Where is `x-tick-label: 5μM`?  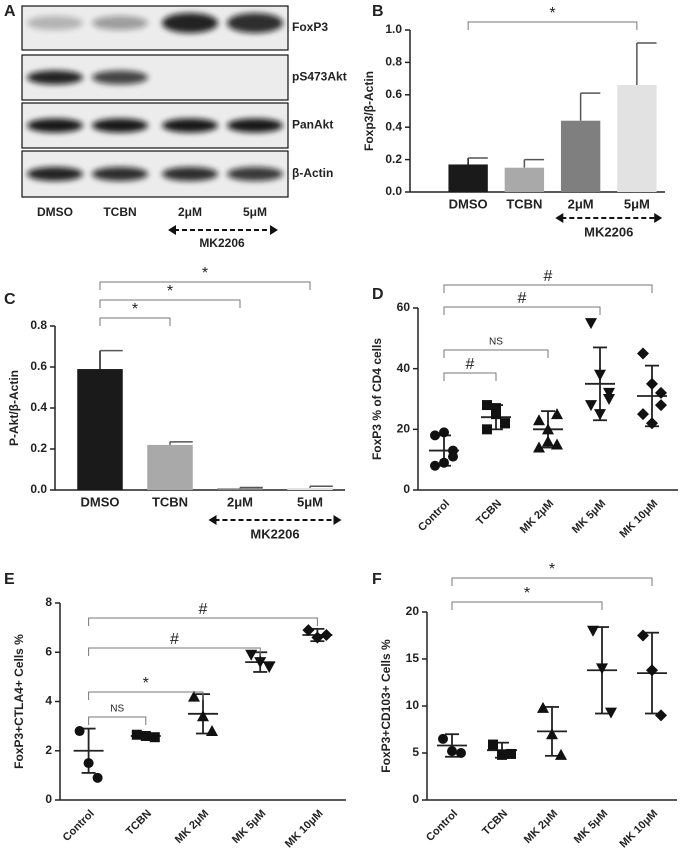 x-tick-label: 5μM is located at coordinates (637, 203).